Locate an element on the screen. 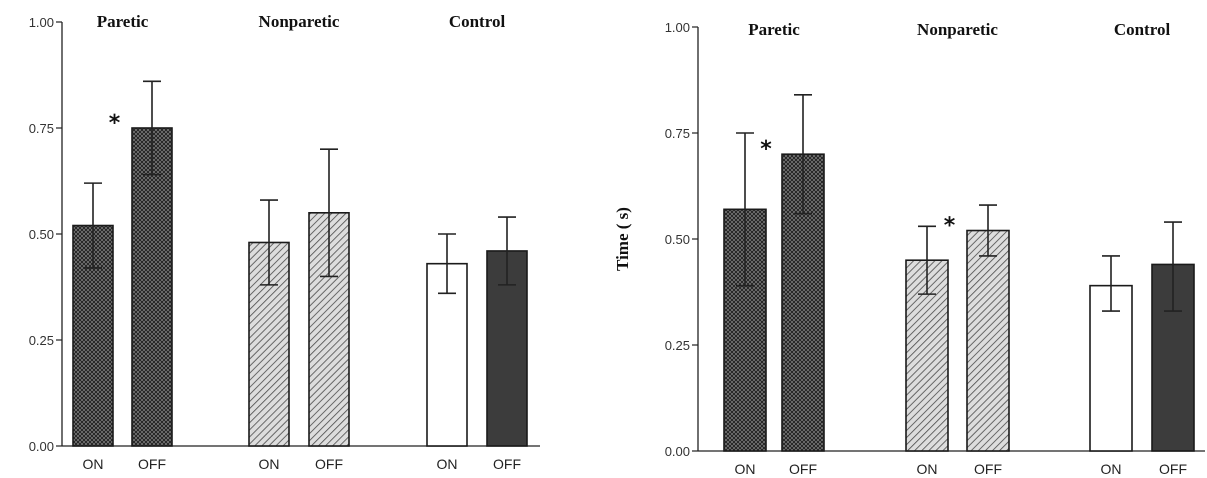 This screenshot has height=478, width=1207. y-axis-label: Time ( s) is located at coordinates (622, 239).